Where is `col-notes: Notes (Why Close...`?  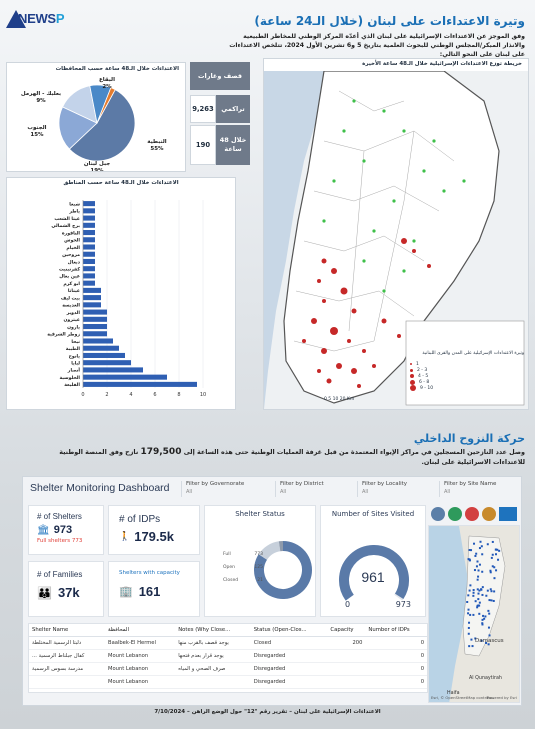
col-notes: Notes (Why Close... is located at coordinates (213, 630).